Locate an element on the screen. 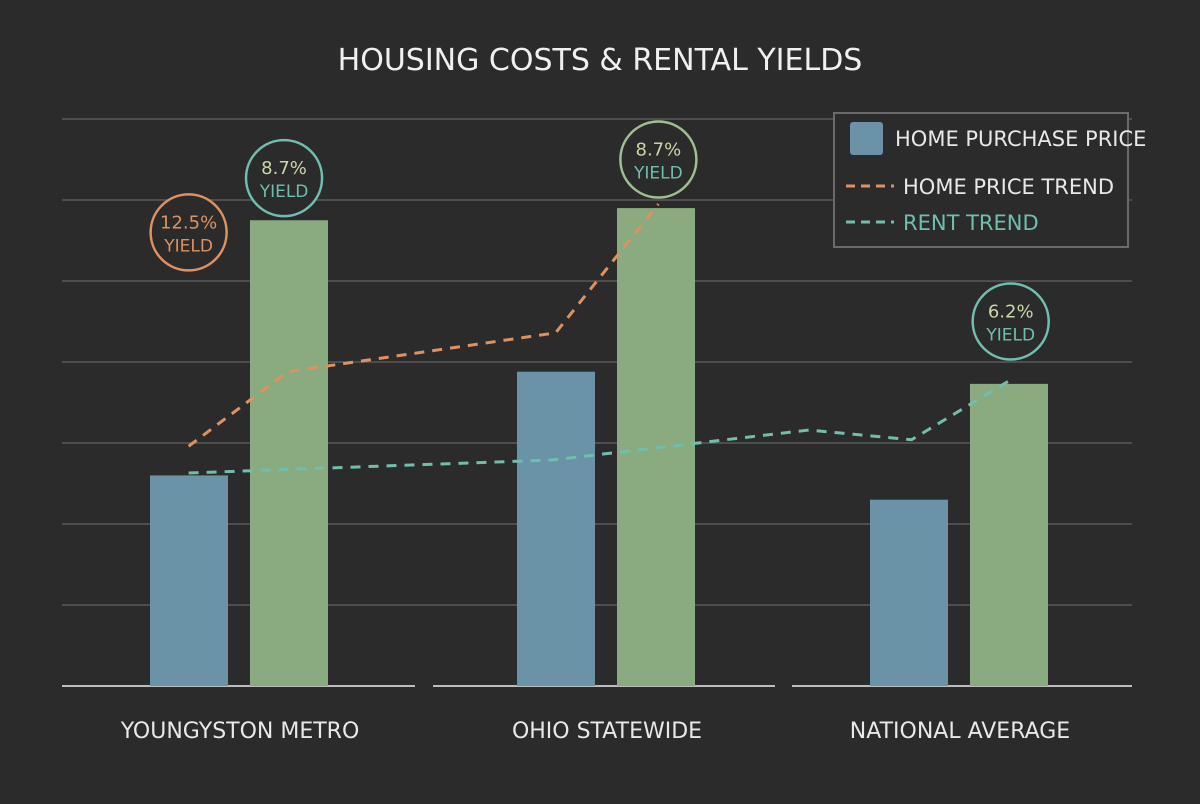  legend-label: HOME PRICE TREND is located at coordinates (1008, 187).